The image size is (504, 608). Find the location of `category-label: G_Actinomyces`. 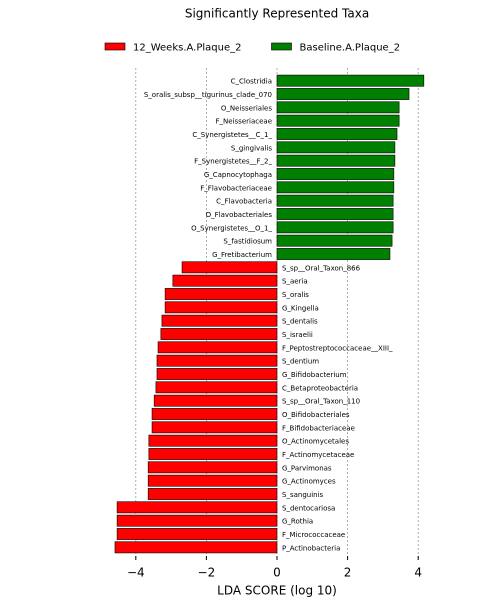

category-label: G_Actinomyces is located at coordinates (309, 482).